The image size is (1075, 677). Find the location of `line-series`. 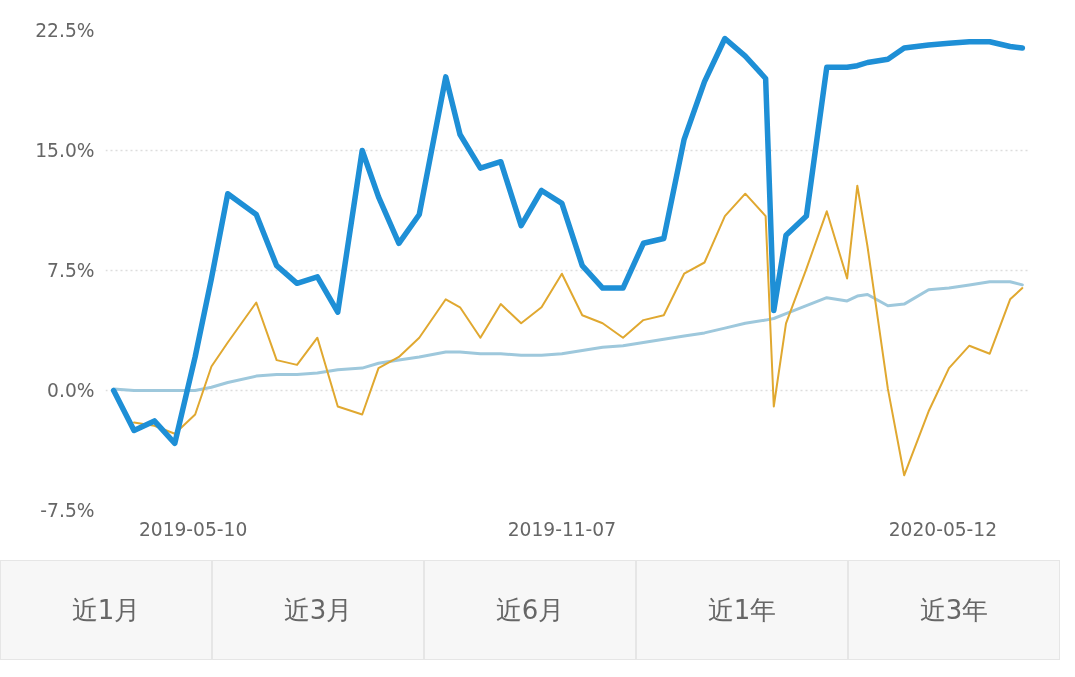

line-series is located at coordinates (568, 336).